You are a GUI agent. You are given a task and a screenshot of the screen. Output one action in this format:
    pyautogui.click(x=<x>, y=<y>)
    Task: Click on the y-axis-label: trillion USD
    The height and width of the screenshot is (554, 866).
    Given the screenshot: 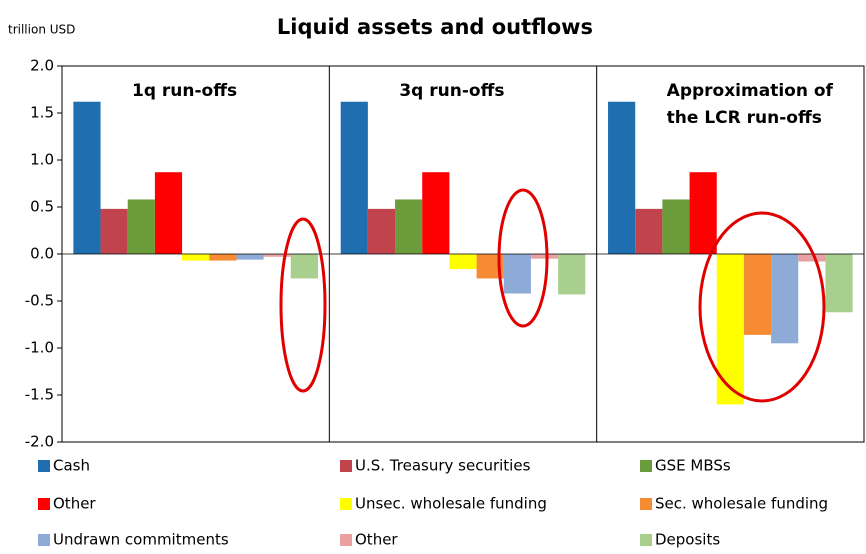 What is the action you would take?
    pyautogui.click(x=41, y=30)
    